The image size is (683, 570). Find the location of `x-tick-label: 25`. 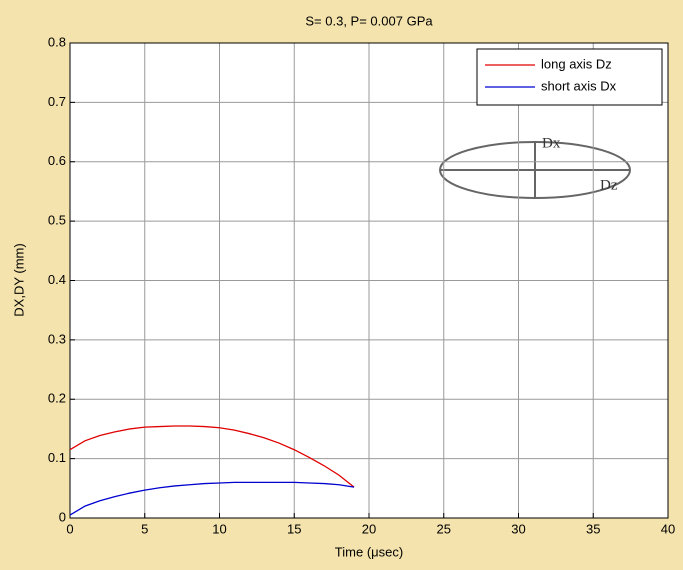

x-tick-label: 25 is located at coordinates (444, 528).